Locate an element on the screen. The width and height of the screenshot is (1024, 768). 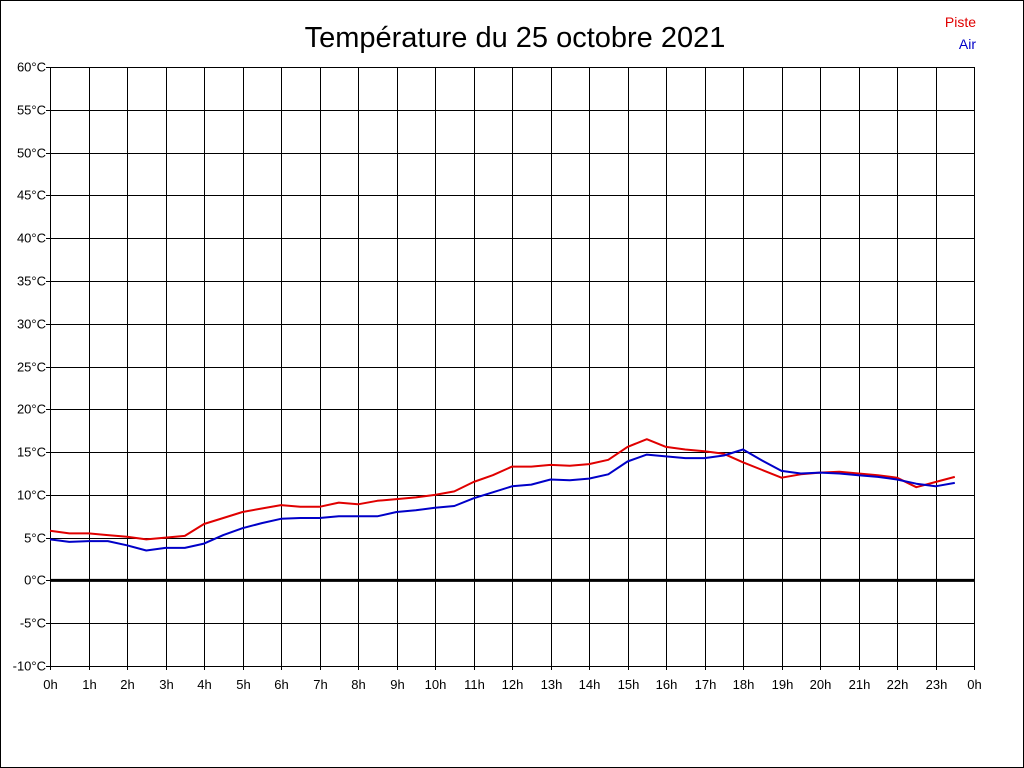
chart-title: Température du 25 octobre 2021 is located at coordinates (515, 38).